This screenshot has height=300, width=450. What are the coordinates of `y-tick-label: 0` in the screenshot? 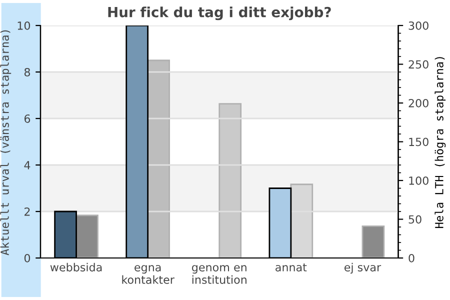 It's located at (27, 258).